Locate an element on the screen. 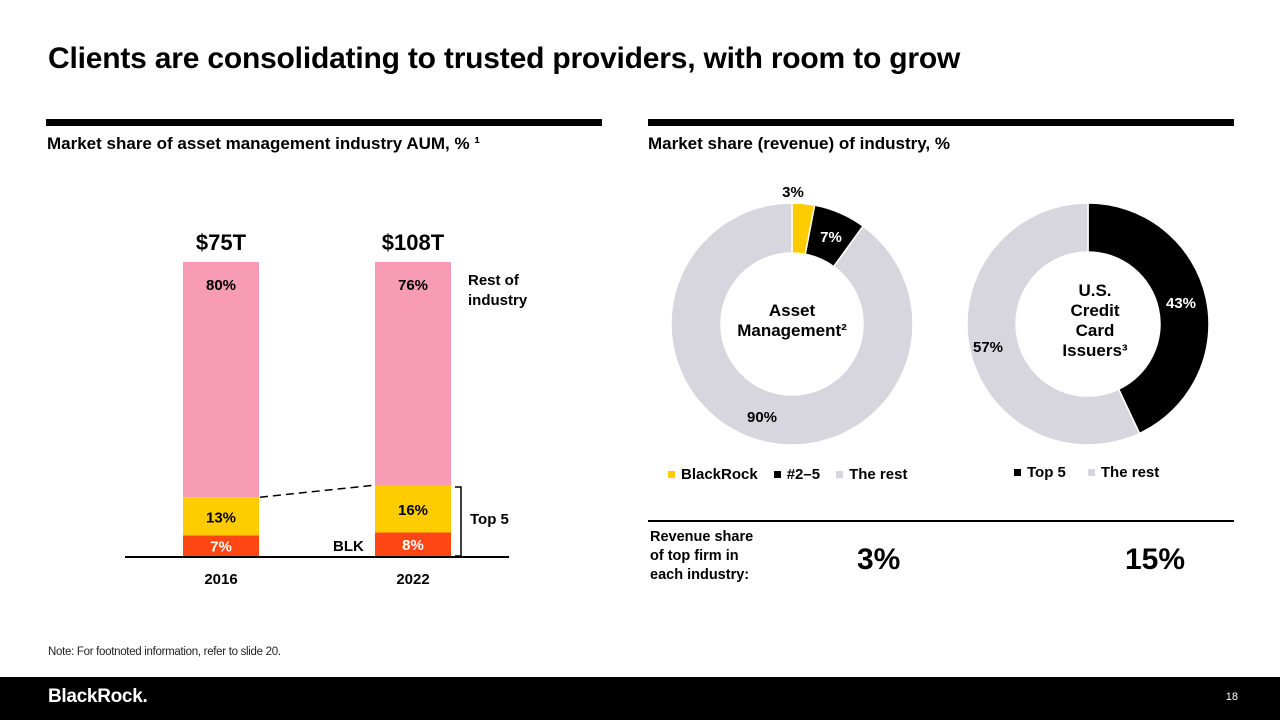  bar-label-top5-2016: 13% is located at coordinates (221, 517).